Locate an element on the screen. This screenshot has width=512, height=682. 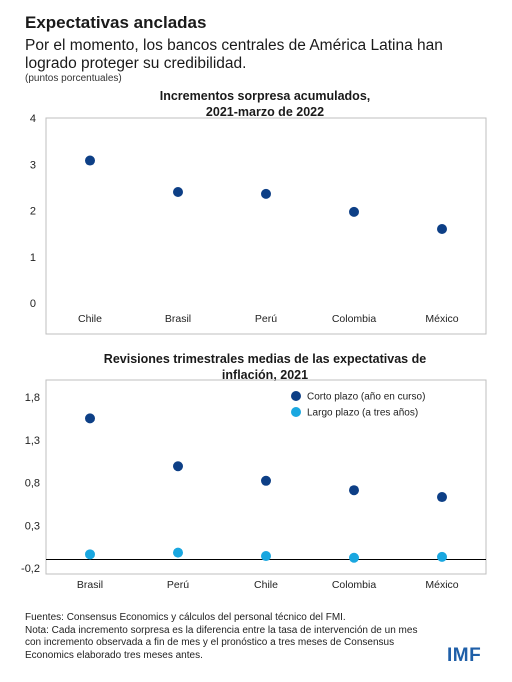
chart1-y-tick: 1 is located at coordinates (33, 258).